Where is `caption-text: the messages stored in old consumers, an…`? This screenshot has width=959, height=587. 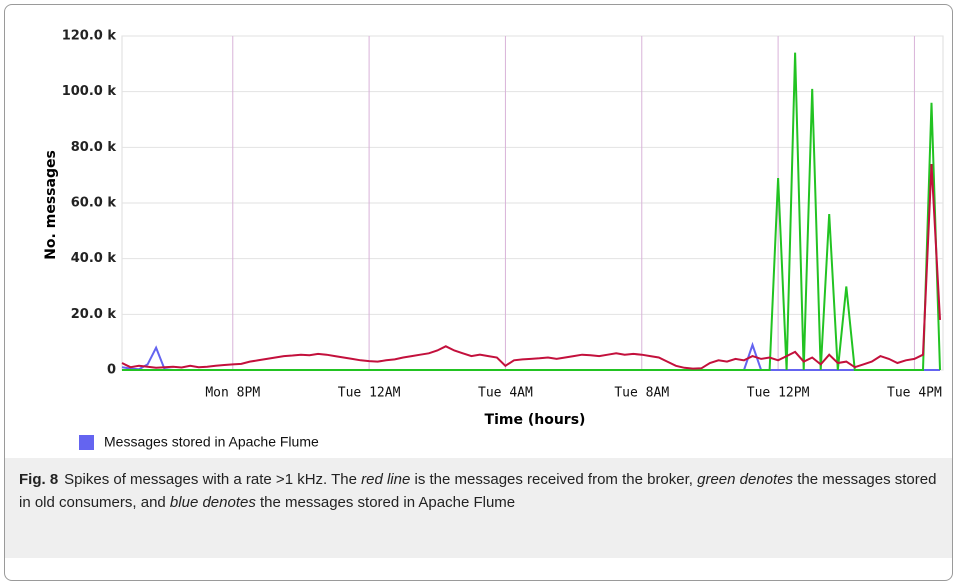 caption-text: the messages stored in old consumers, an… is located at coordinates (478, 491).